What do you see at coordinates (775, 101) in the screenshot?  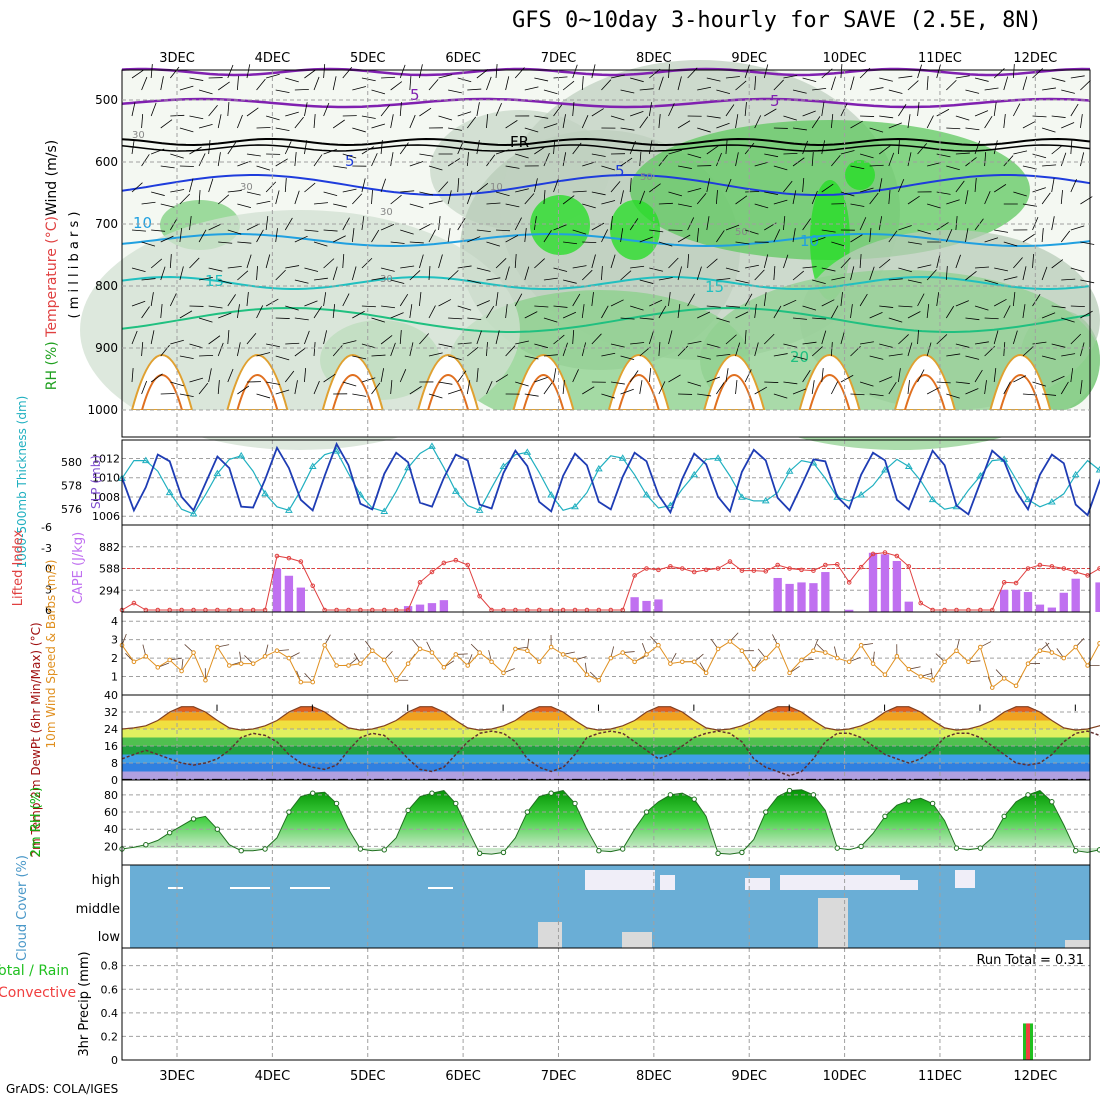 I see `contour-label: 5` at bounding box center [775, 101].